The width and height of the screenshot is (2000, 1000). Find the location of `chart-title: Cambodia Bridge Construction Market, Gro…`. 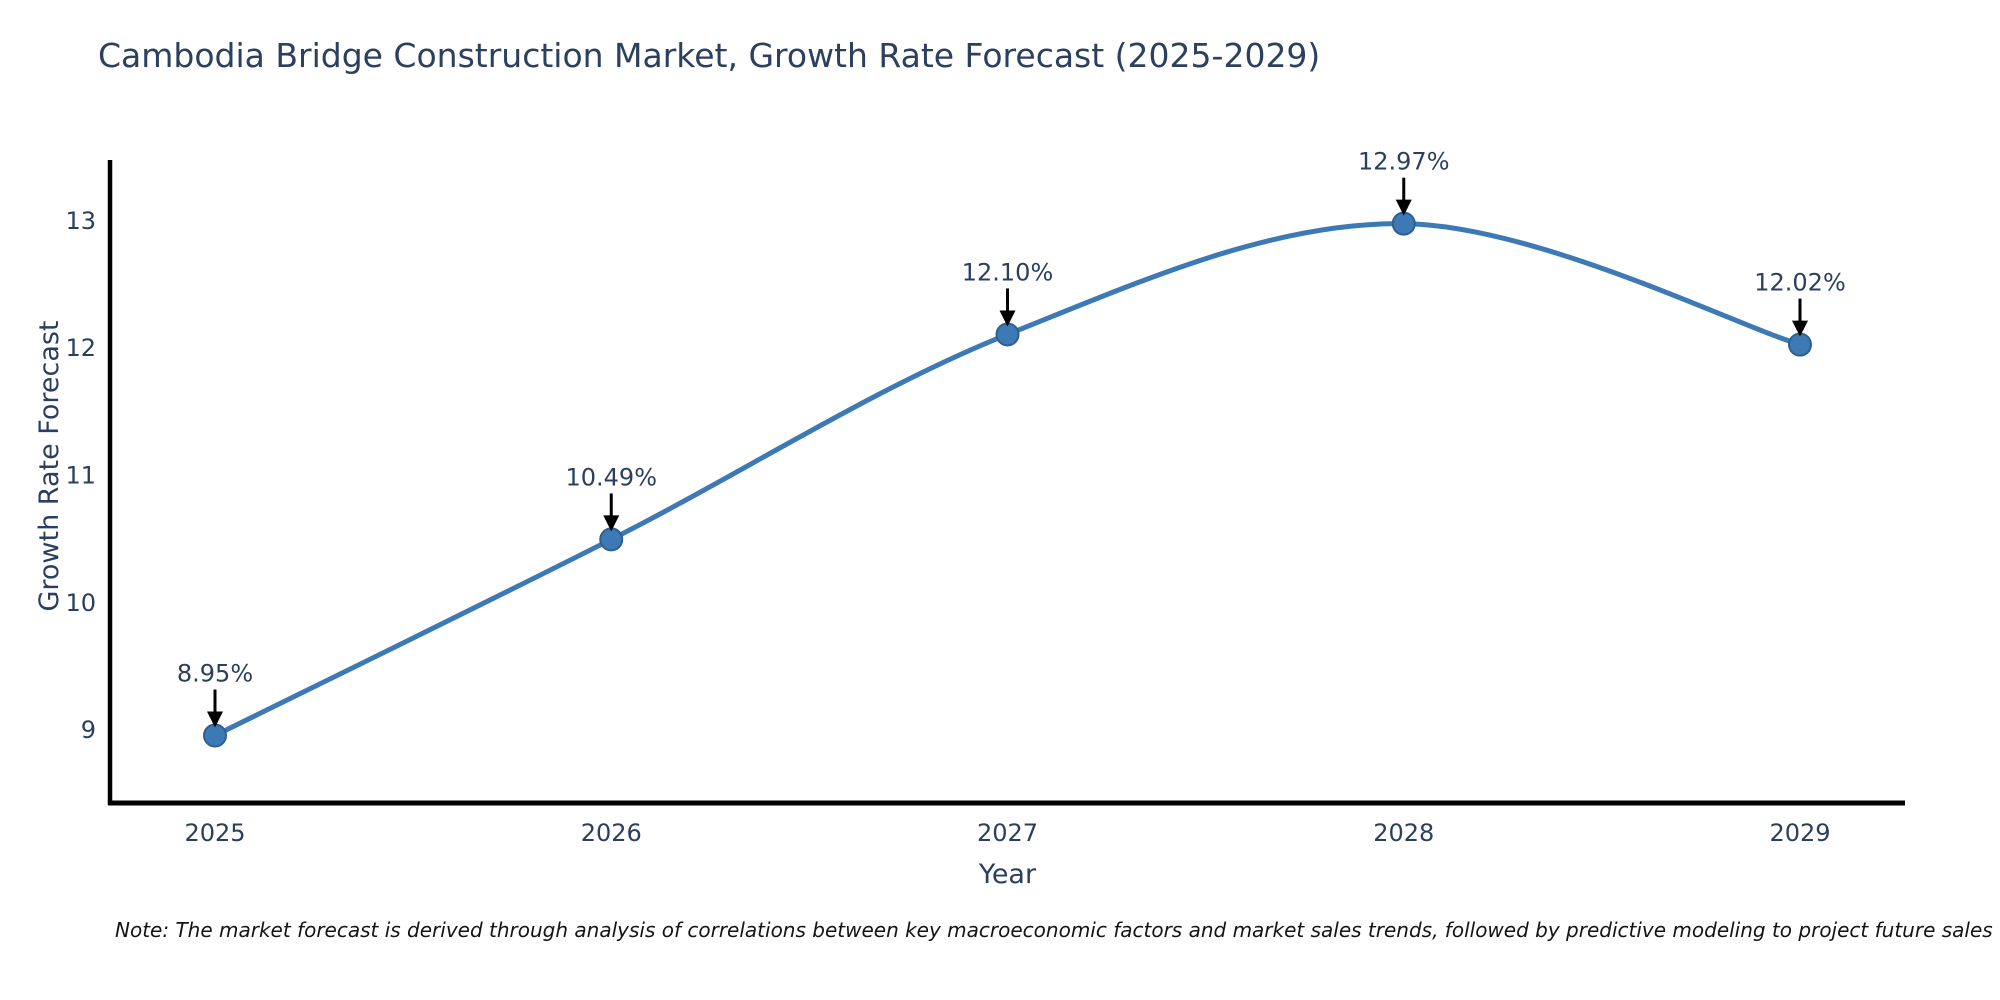

chart-title: Cambodia Bridge Construction Market, Gro… is located at coordinates (709, 55).